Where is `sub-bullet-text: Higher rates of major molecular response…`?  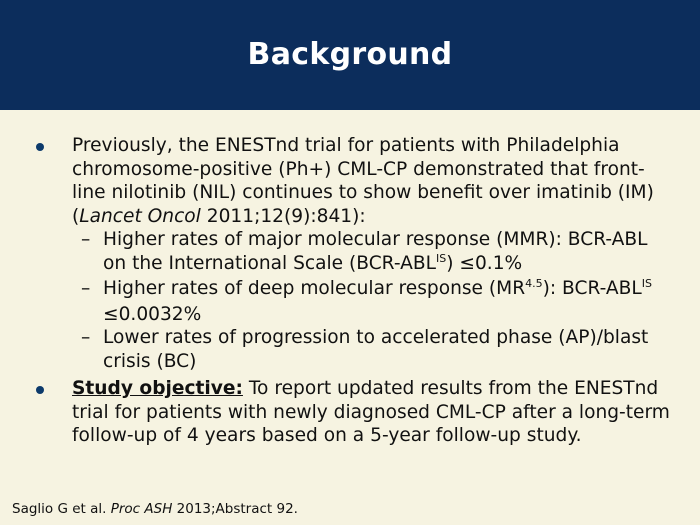 sub-bullet-text: Higher rates of major molecular response… is located at coordinates (375, 251).